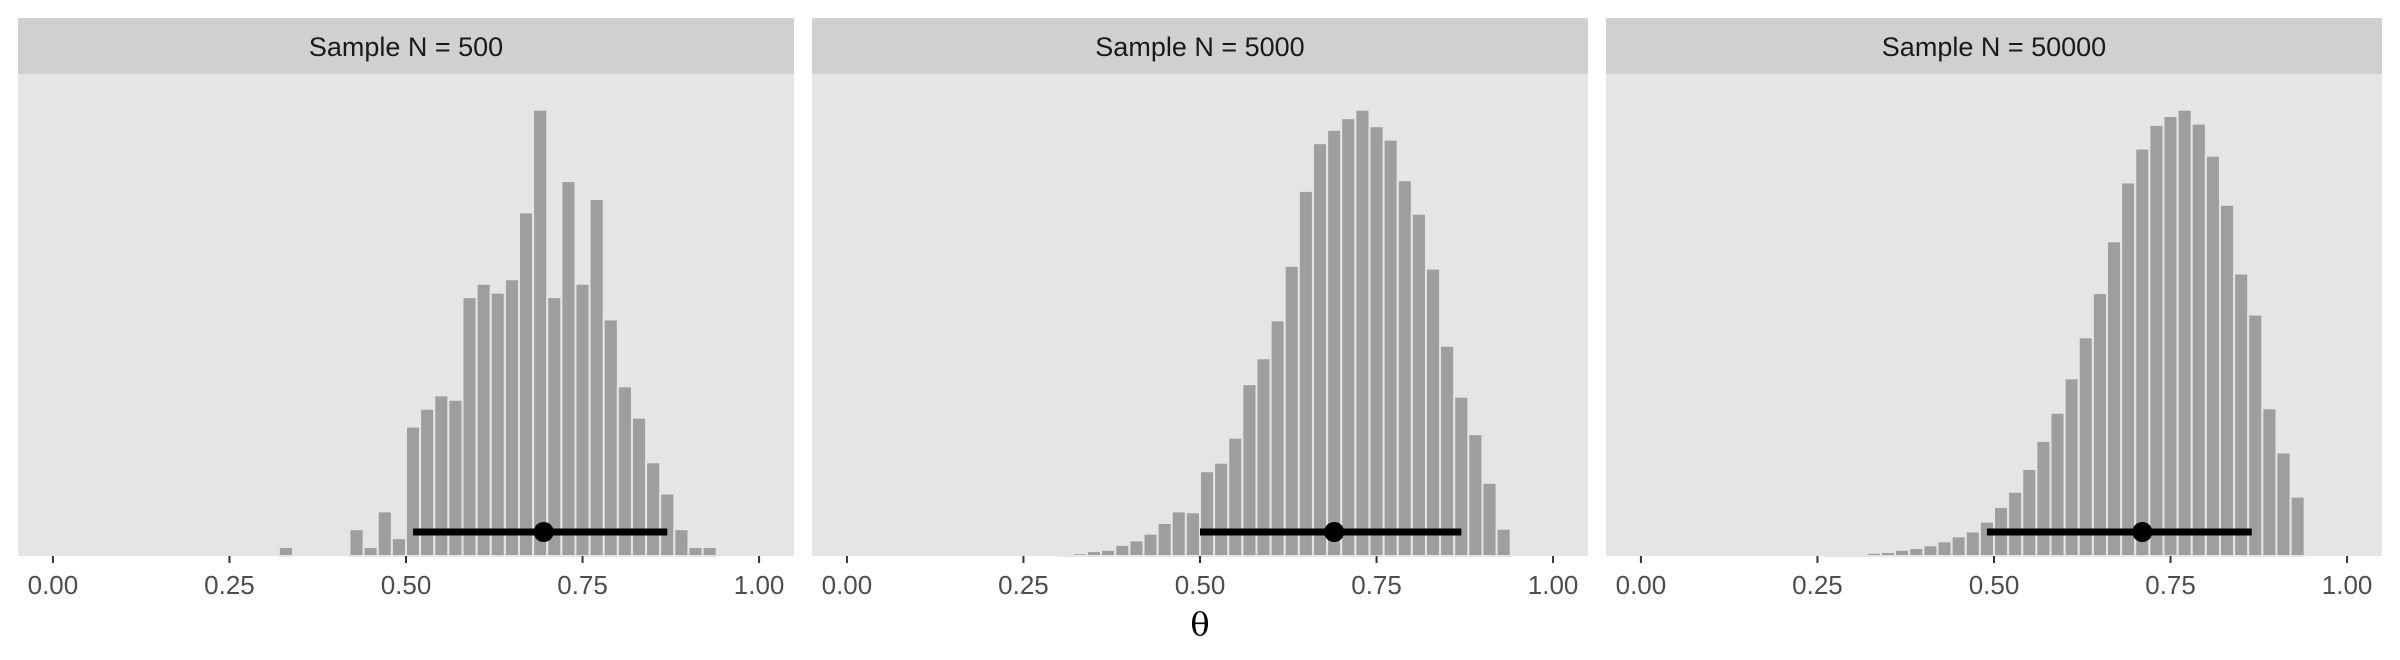  I want to click on x-axis-title: θ, so click(1199, 624).